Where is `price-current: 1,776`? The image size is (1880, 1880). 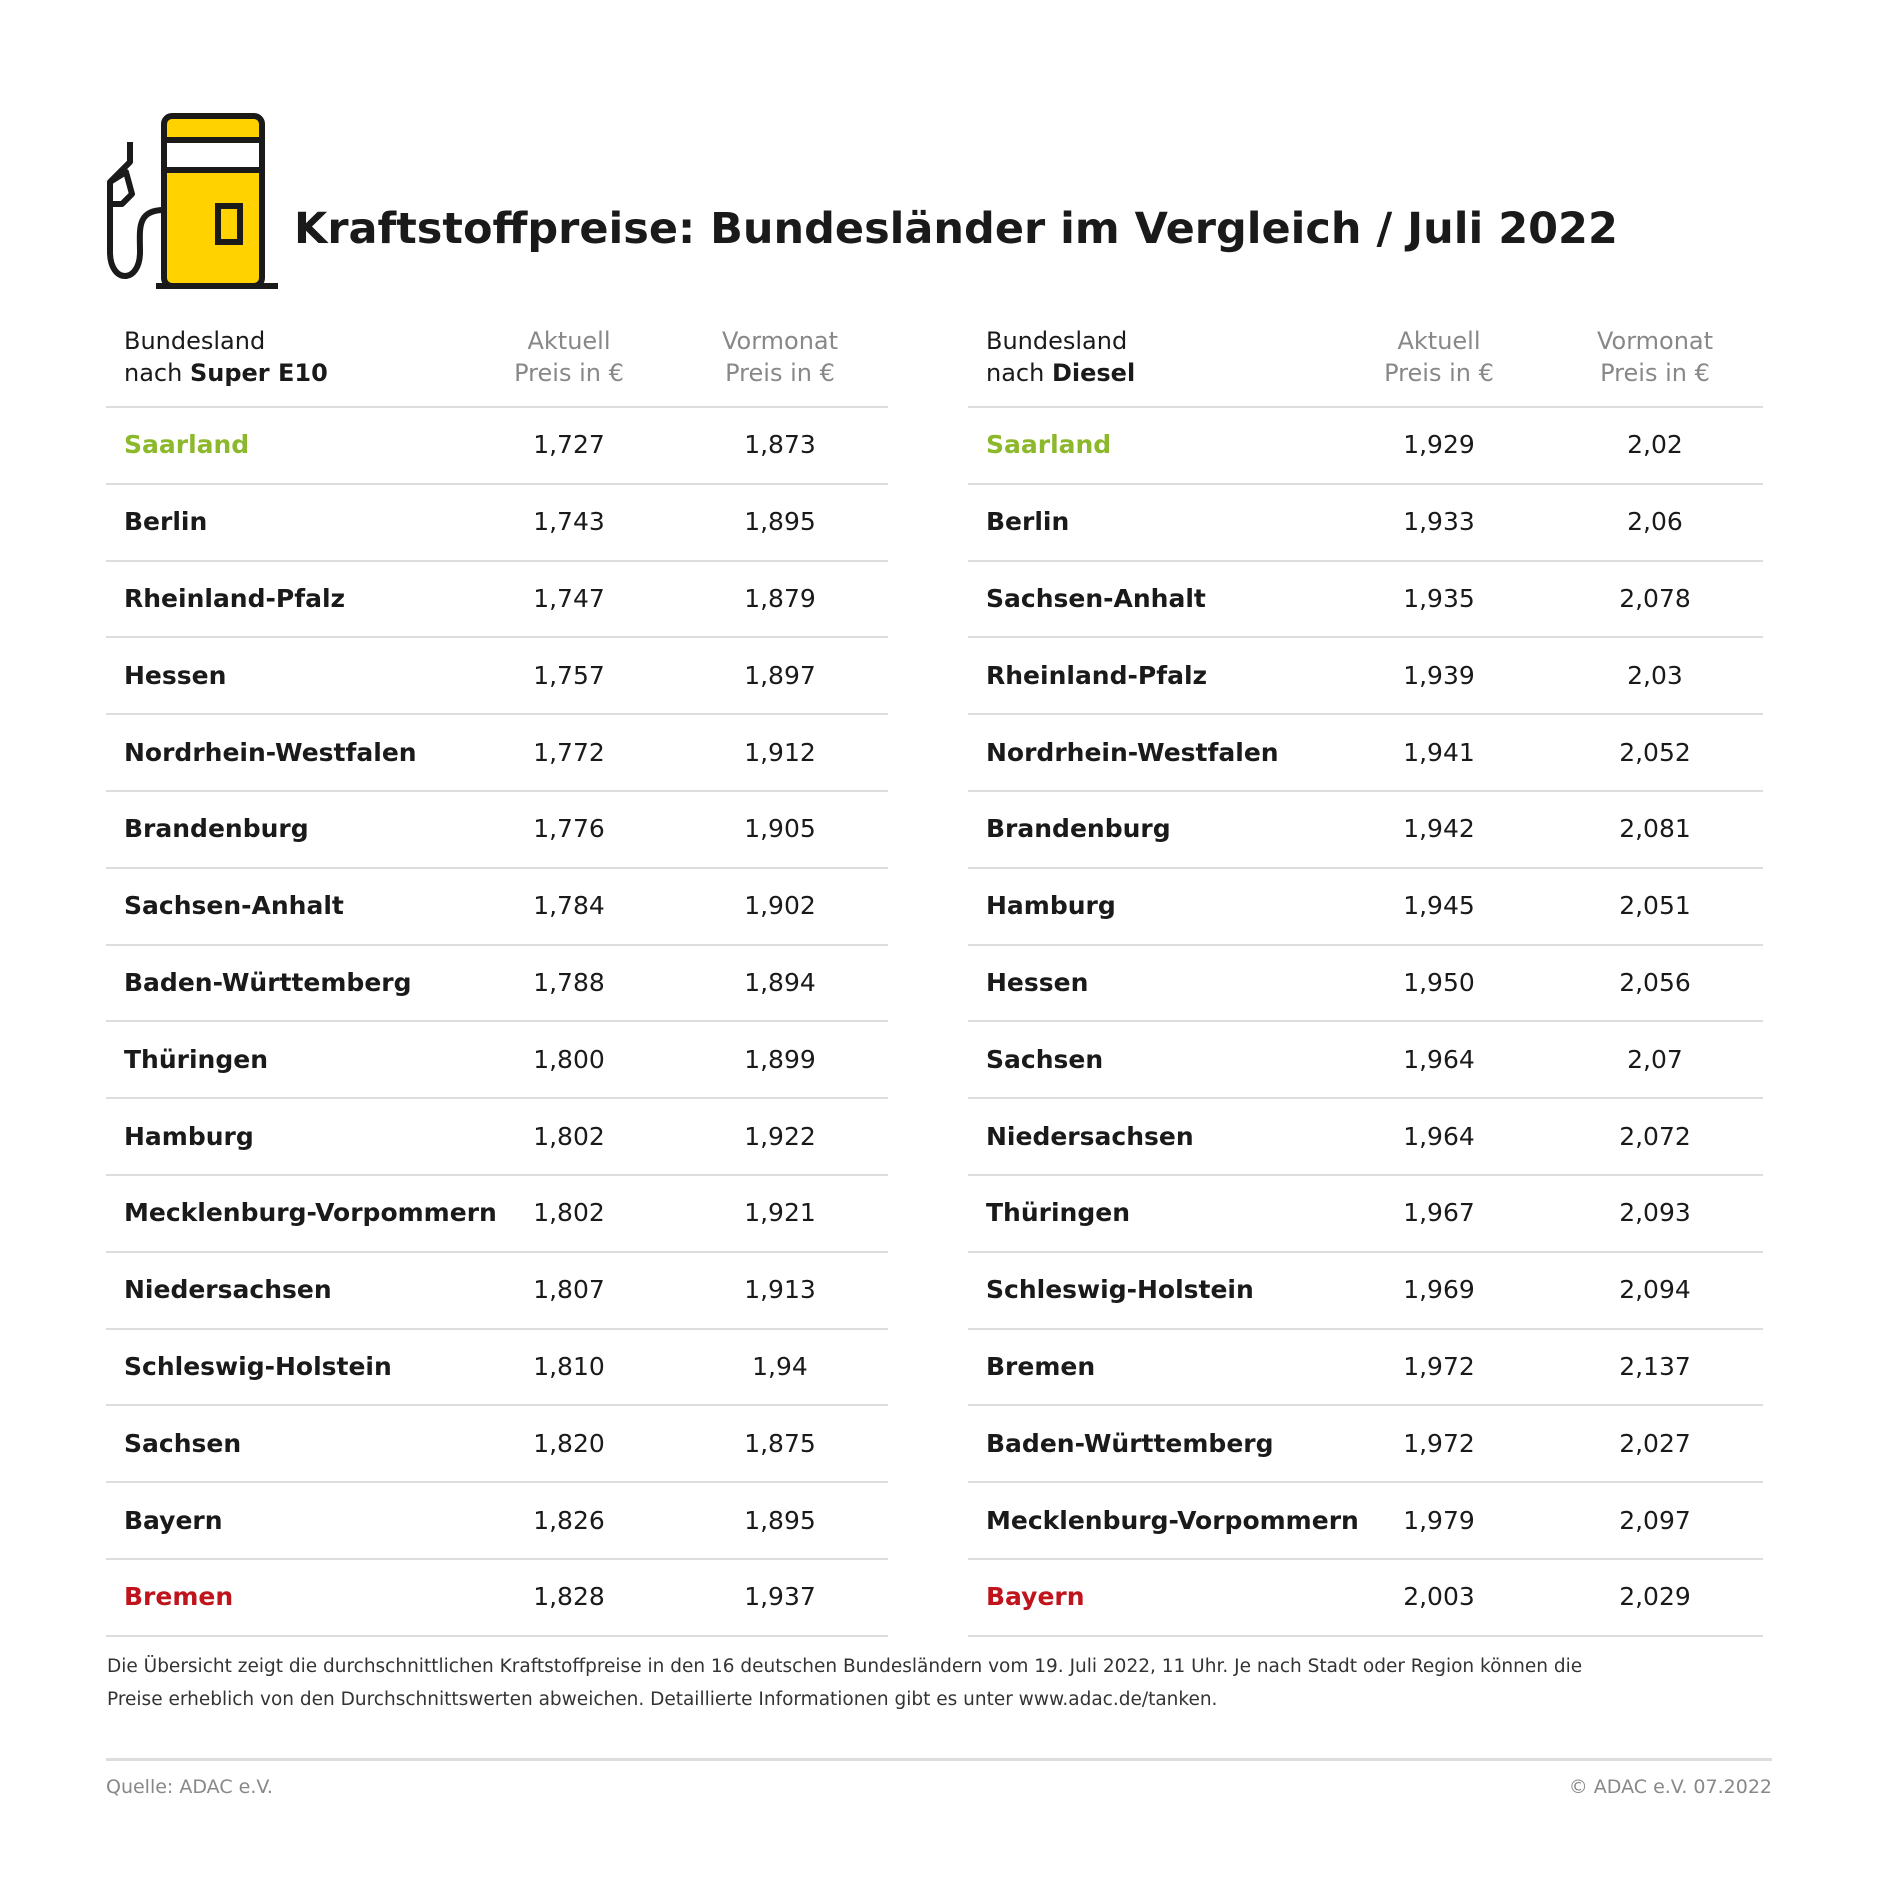
price-current: 1,776 is located at coordinates (569, 829).